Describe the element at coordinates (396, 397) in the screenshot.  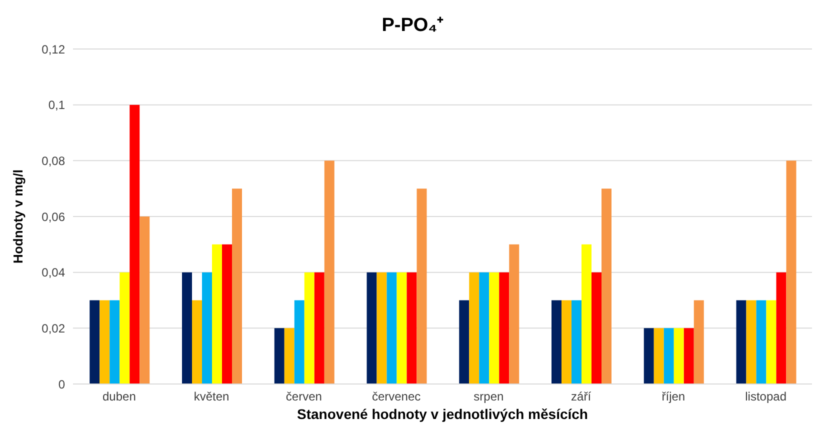
I see `x-tick-label: červenec` at that location.